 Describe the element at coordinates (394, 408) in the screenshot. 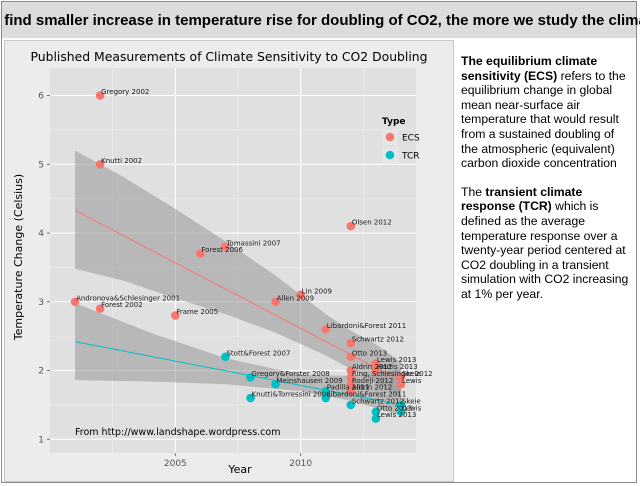

I see `tcr-point-label: Otto 2013` at that location.